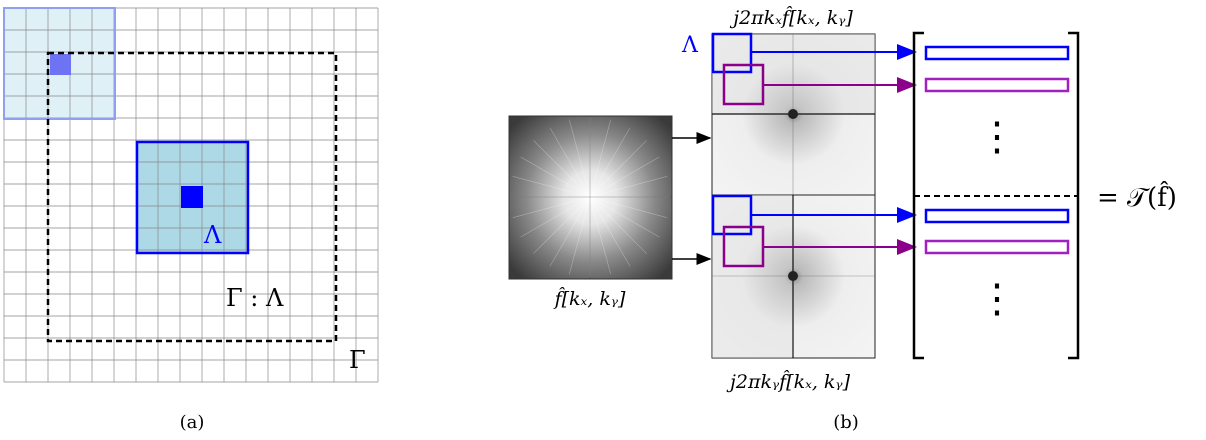  Describe the element at coordinates (793, 276) in the screenshot. I see `bottom-derivative-image` at that location.